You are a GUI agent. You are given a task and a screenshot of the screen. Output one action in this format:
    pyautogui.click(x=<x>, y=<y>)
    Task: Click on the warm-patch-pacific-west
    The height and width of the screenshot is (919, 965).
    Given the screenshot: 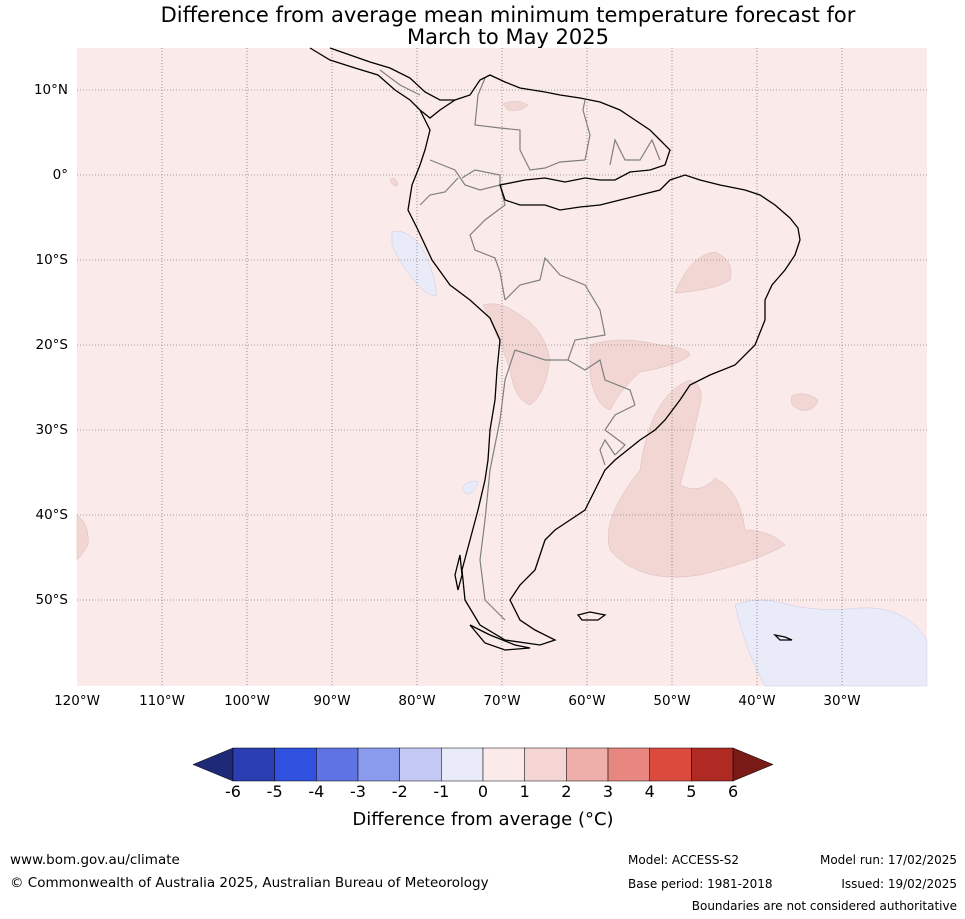 What is the action you would take?
    pyautogui.click(x=82, y=537)
    